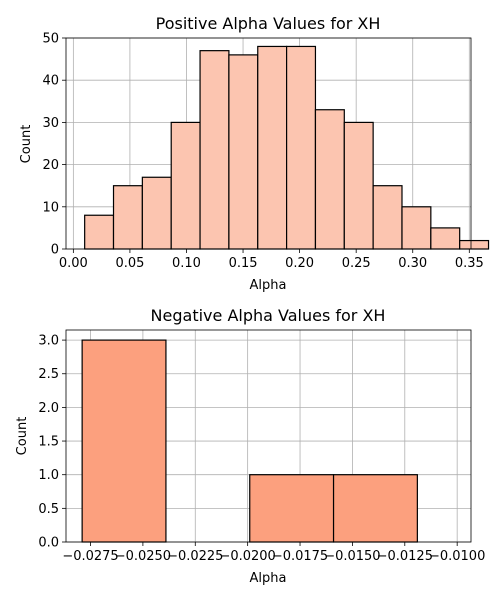  I want to click on x-tick-label: −0.0125, so click(405, 556).